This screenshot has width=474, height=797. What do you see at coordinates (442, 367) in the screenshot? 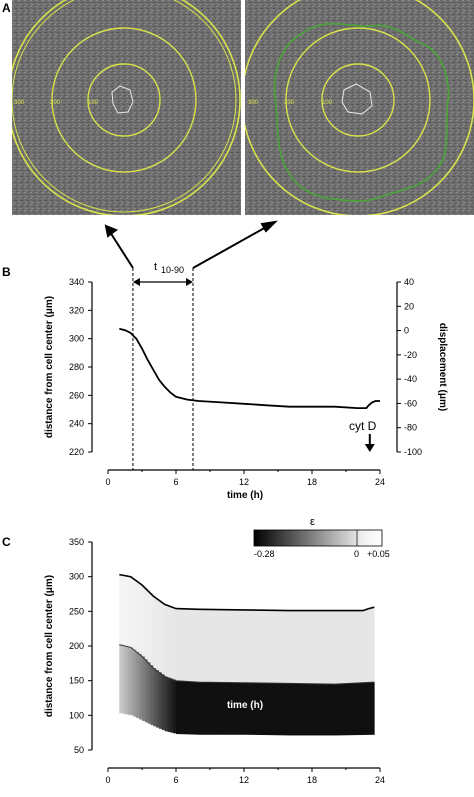
I see `y2-axis-label: displacement (μm)` at bounding box center [442, 367].